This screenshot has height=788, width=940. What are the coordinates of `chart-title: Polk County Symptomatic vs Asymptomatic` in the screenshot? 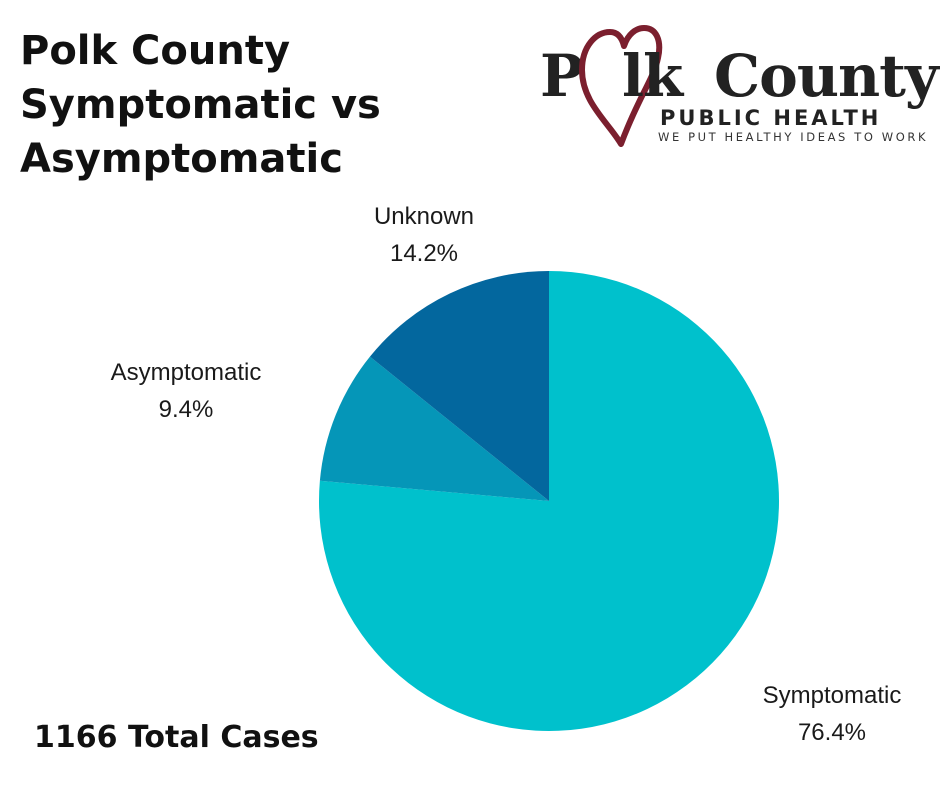 It's located at (250, 105).